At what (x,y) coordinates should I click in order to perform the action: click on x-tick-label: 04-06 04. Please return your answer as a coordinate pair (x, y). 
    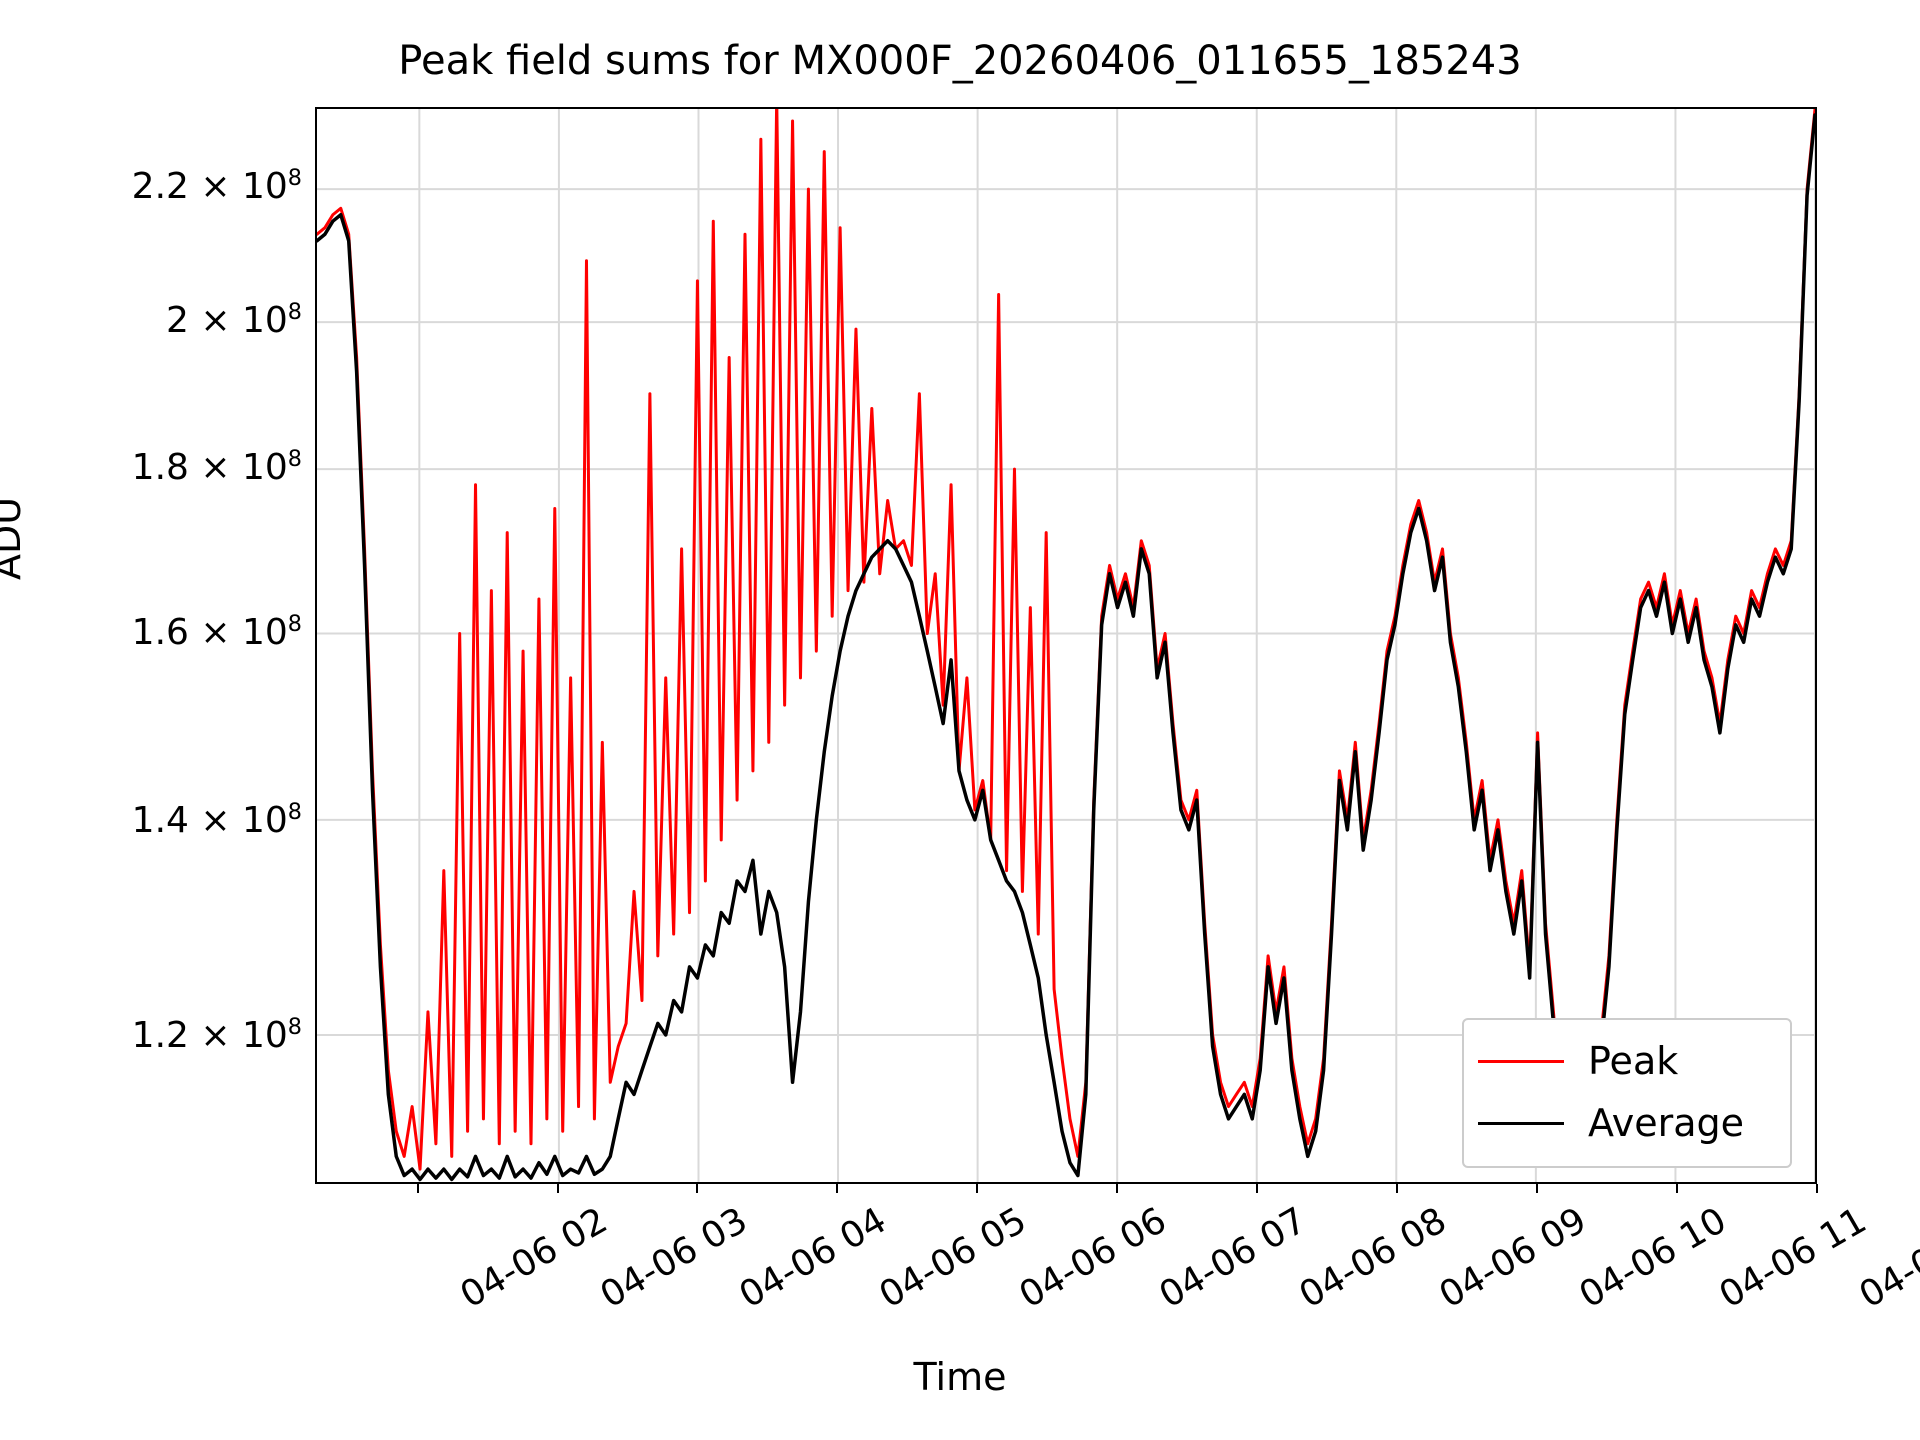
    Looking at the image, I should click on (813, 1258).